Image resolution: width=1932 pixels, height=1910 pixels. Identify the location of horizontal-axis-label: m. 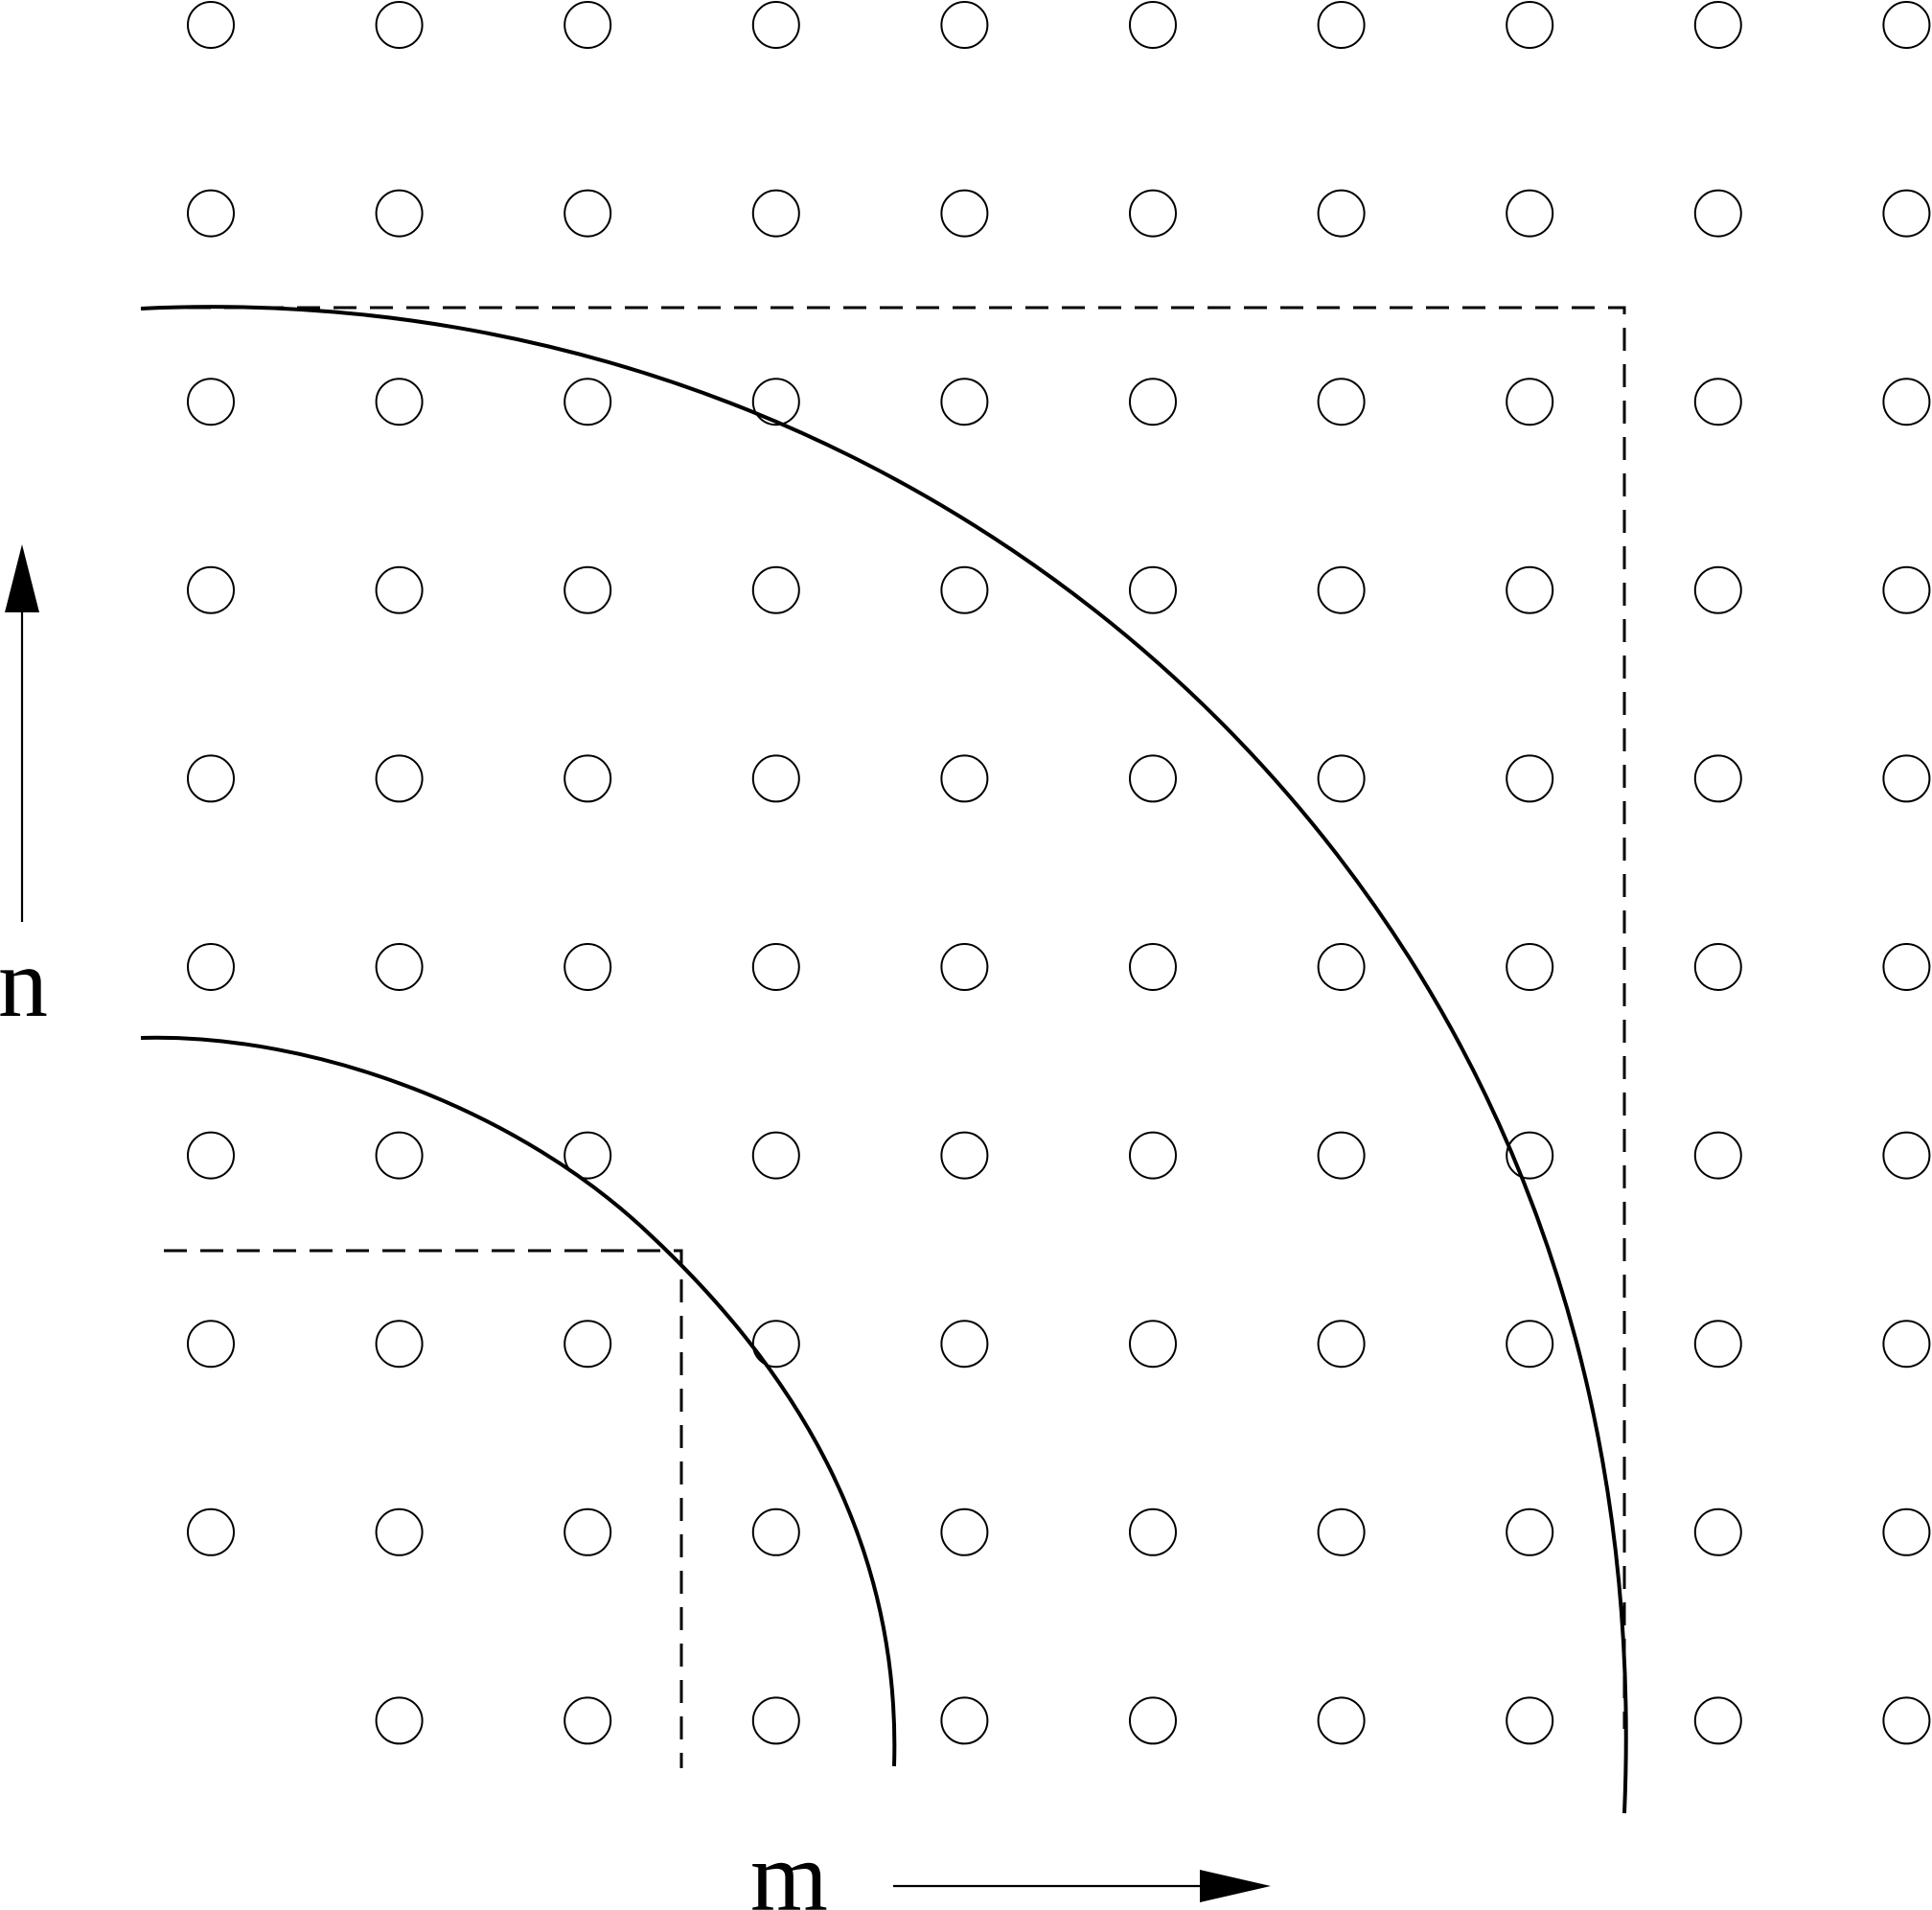
(789, 1866).